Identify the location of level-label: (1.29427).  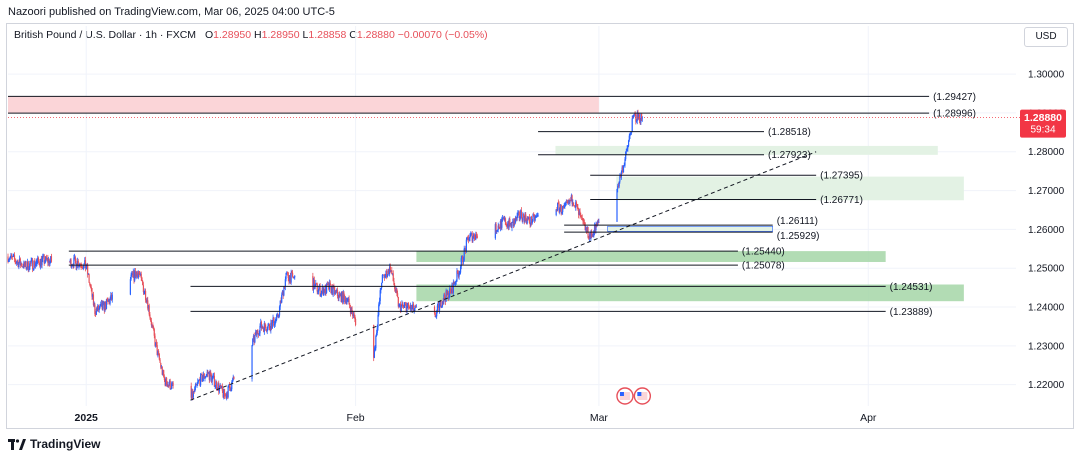
(954, 97).